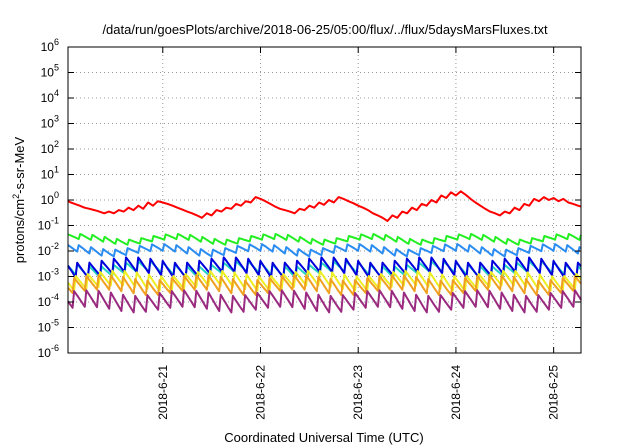  Describe the element at coordinates (50, 45) in the screenshot. I see `y-tick-label: 10⁶` at that location.